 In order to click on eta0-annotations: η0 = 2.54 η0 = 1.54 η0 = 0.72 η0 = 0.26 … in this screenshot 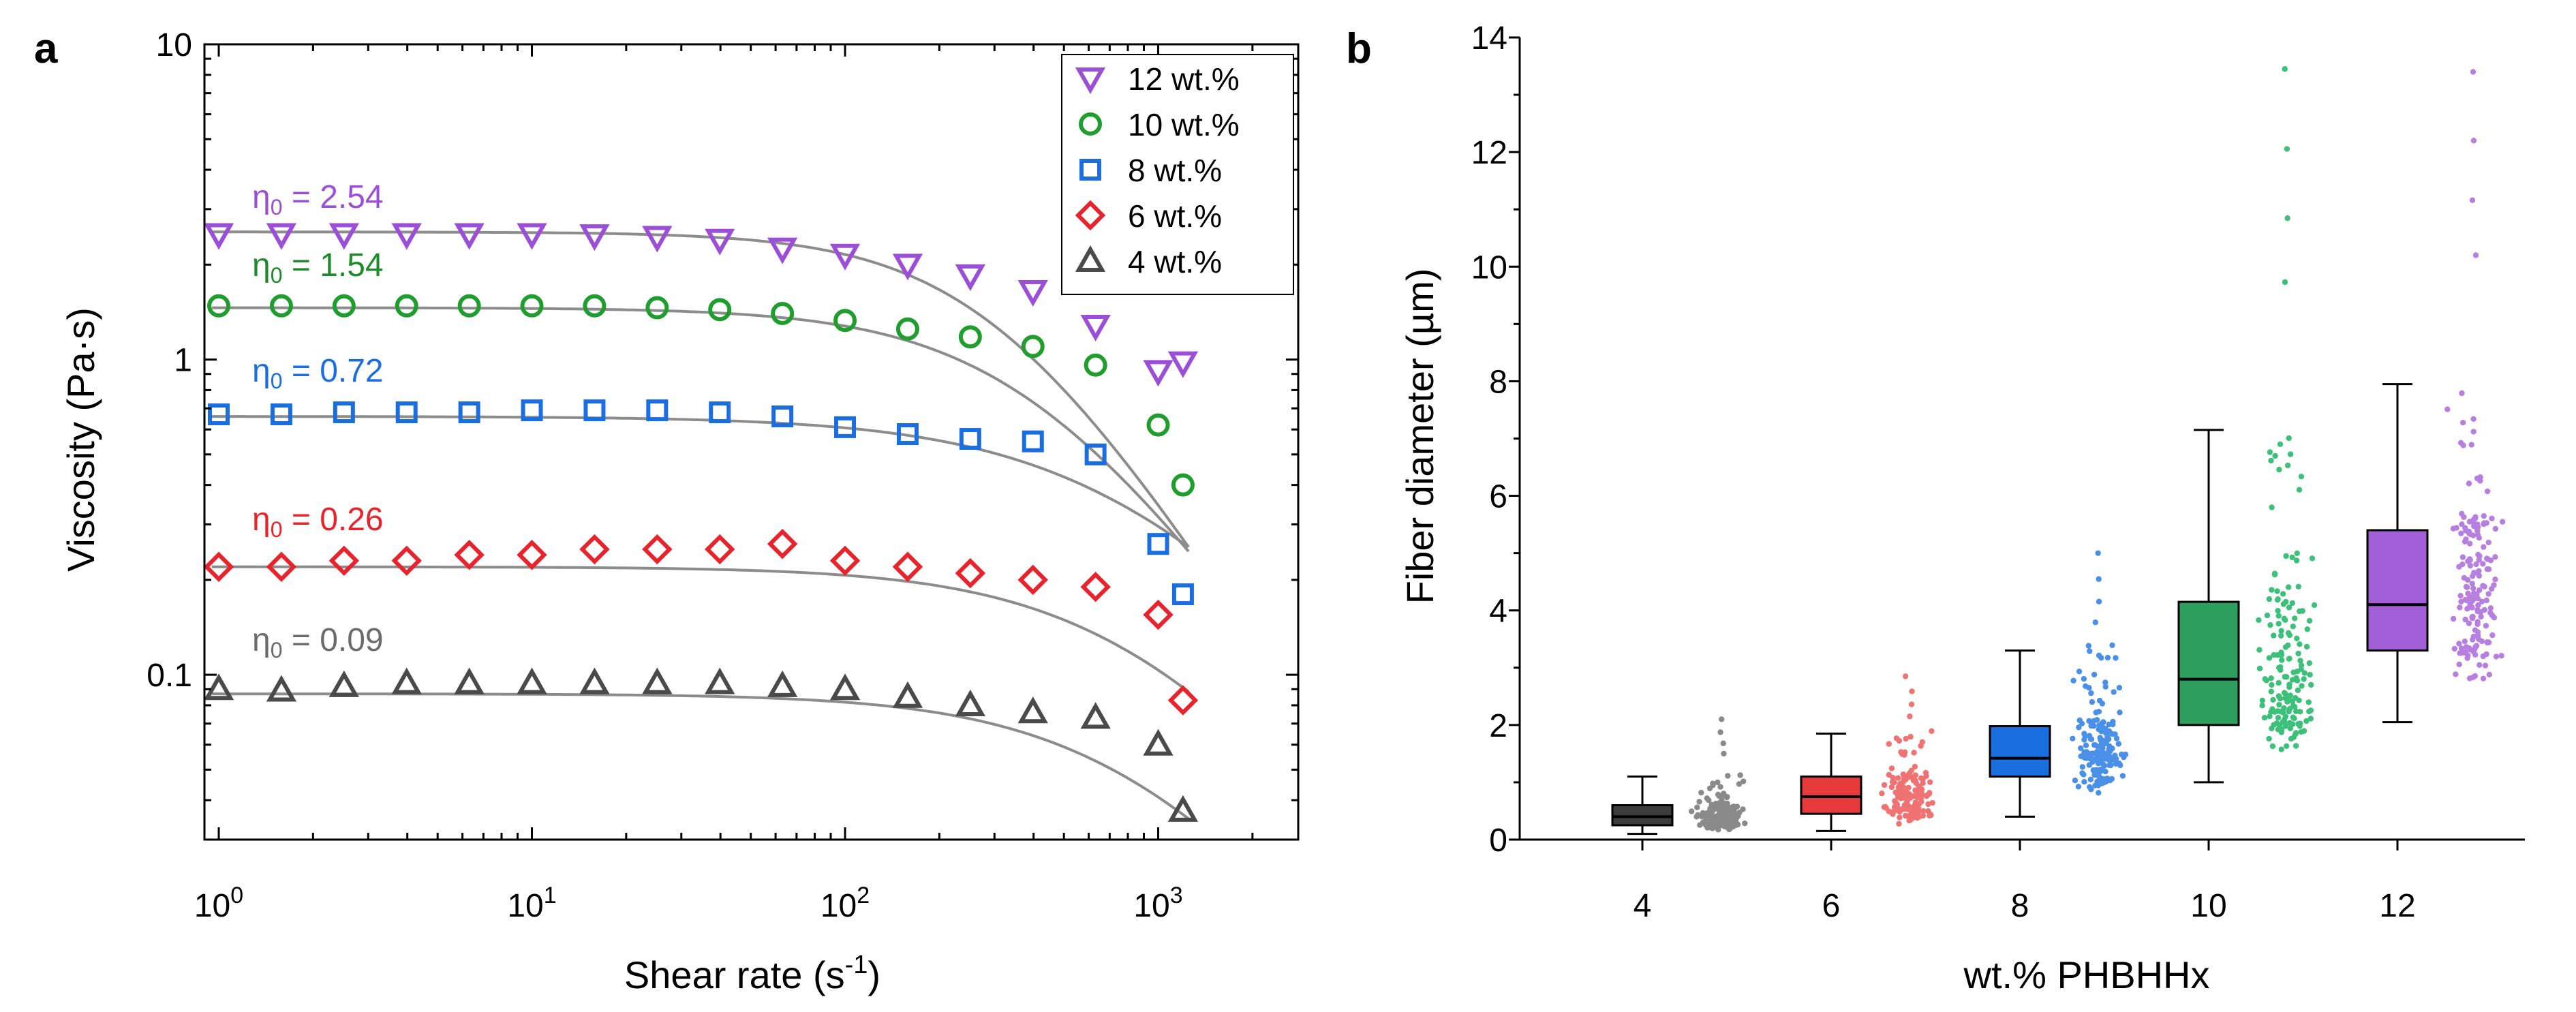, I will do `click(318, 420)`.